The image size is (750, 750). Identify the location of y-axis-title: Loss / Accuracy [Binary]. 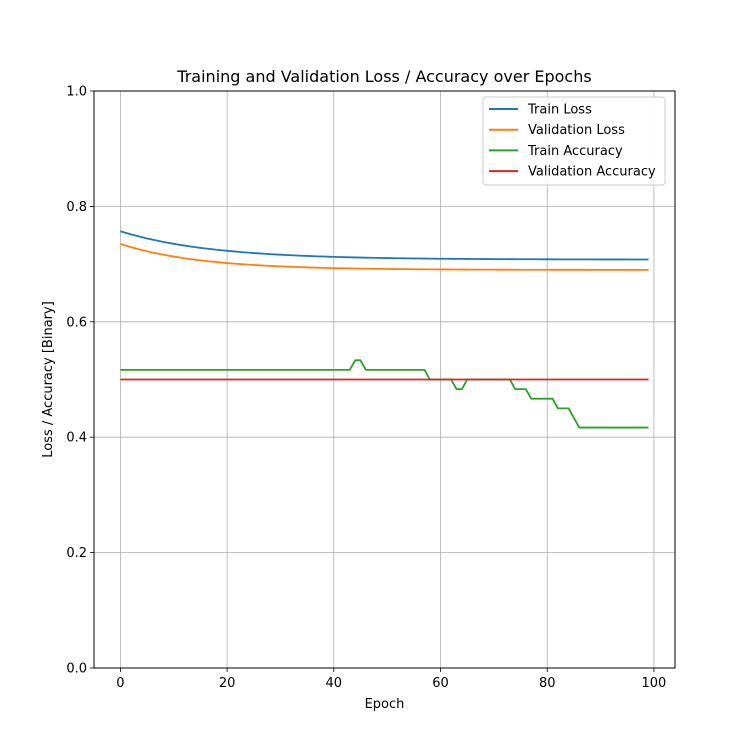
(48, 379).